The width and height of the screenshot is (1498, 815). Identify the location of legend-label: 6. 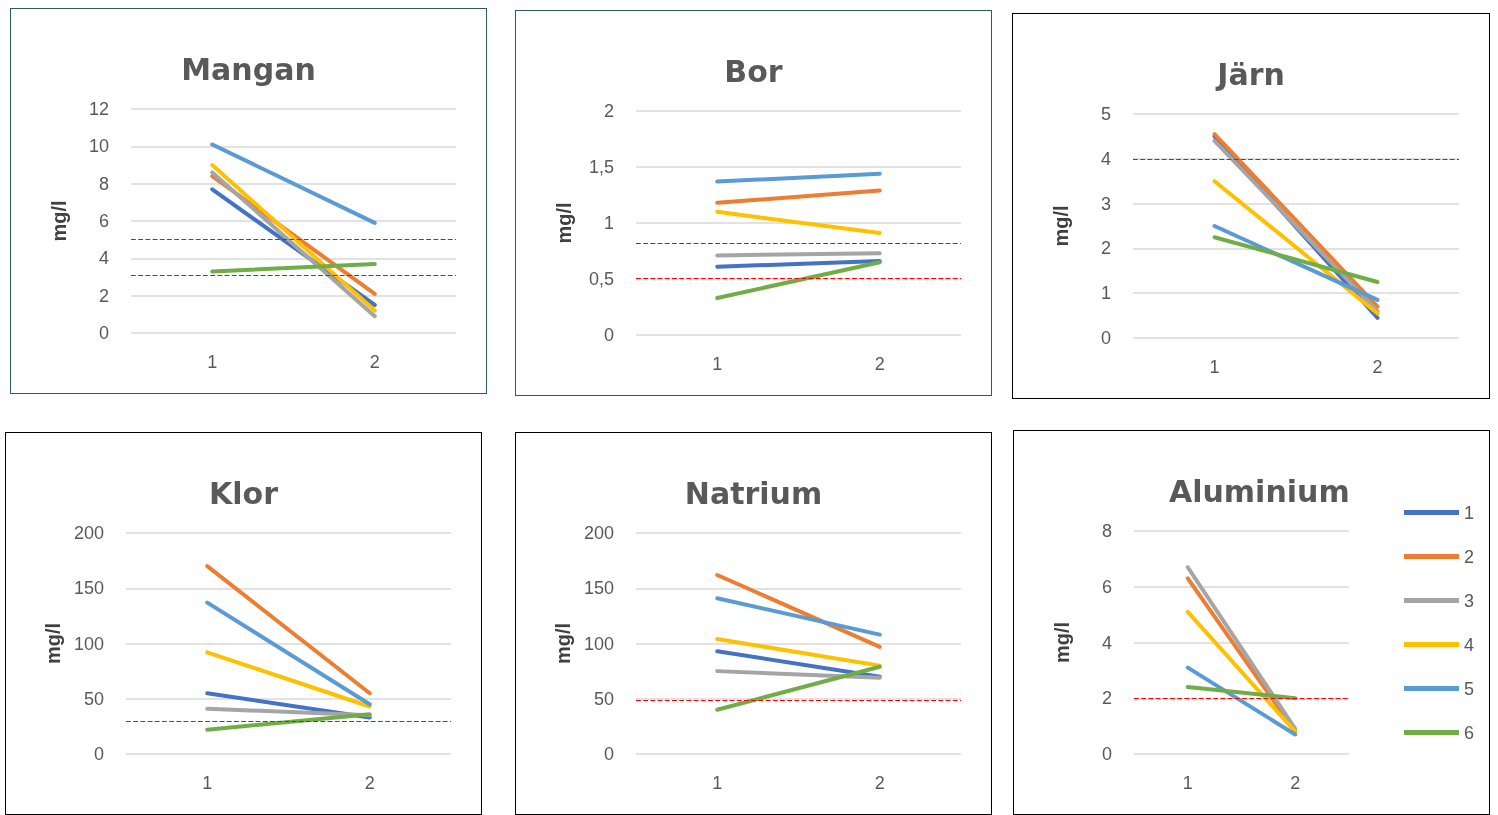
(1468, 732).